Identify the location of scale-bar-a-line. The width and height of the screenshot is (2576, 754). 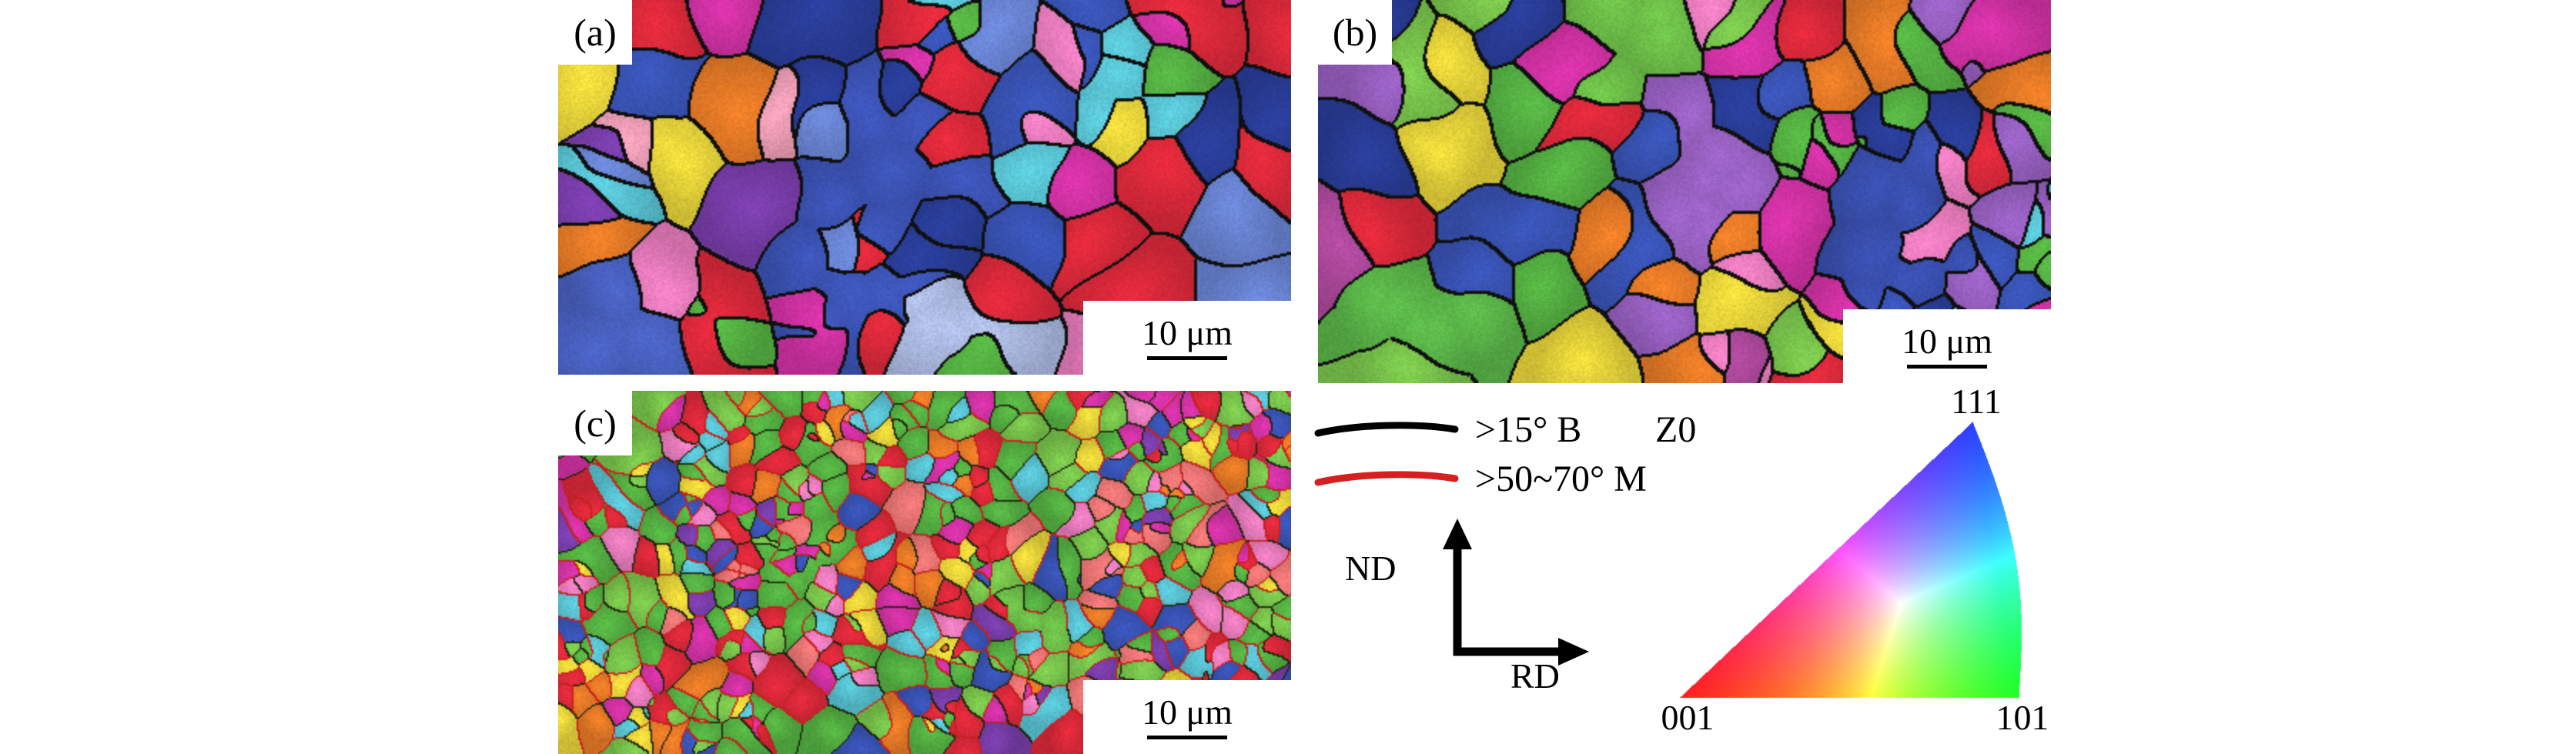
(1187, 358).